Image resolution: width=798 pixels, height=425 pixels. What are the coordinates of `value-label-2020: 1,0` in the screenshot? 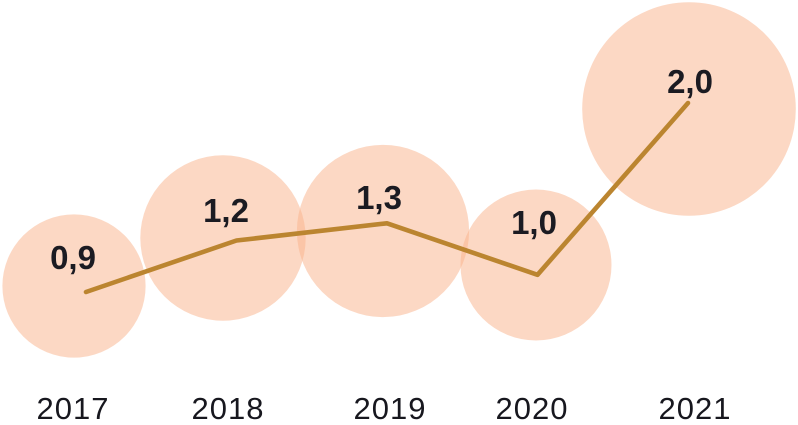 It's located at (534, 222).